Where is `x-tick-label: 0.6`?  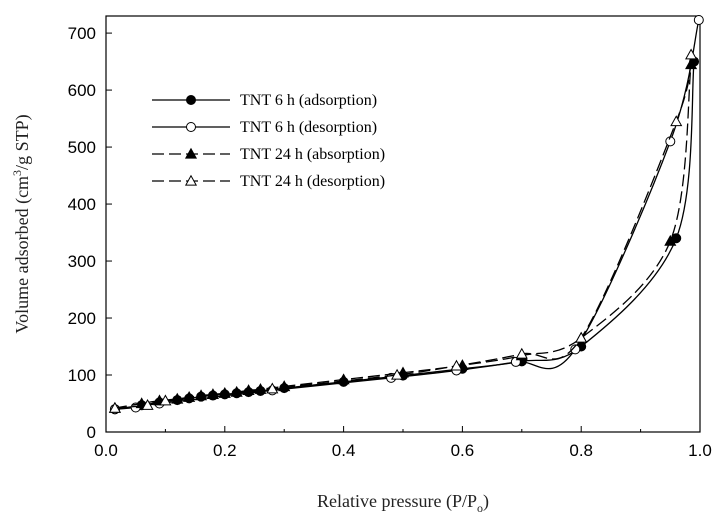 x-tick-label: 0.6 is located at coordinates (463, 450).